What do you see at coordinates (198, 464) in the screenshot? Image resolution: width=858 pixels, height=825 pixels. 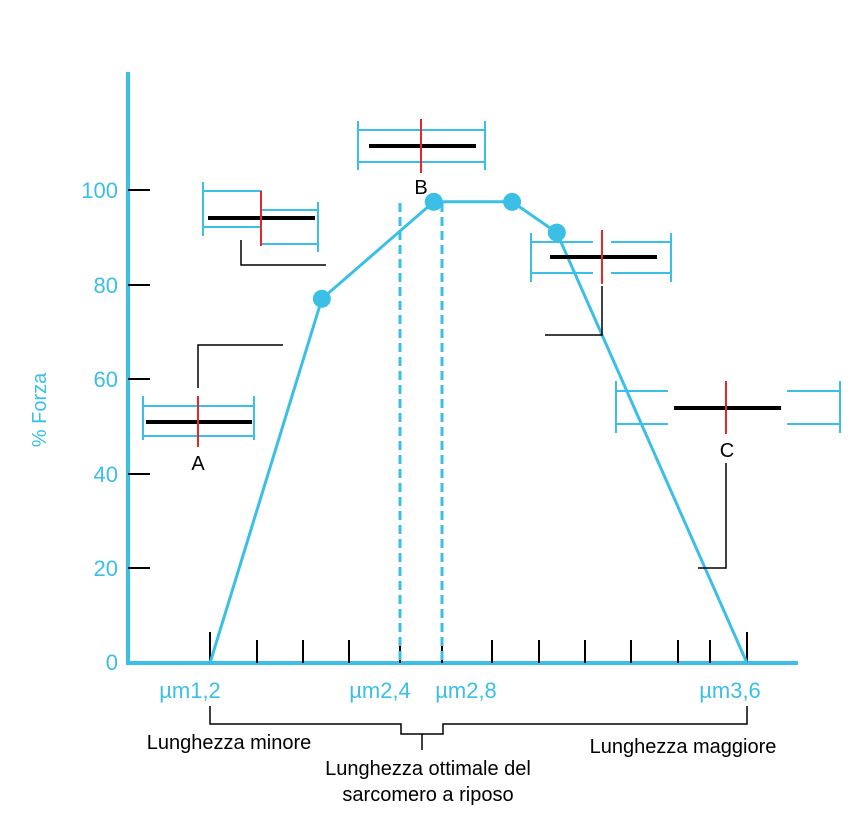 I see `marker-a: A` at bounding box center [198, 464].